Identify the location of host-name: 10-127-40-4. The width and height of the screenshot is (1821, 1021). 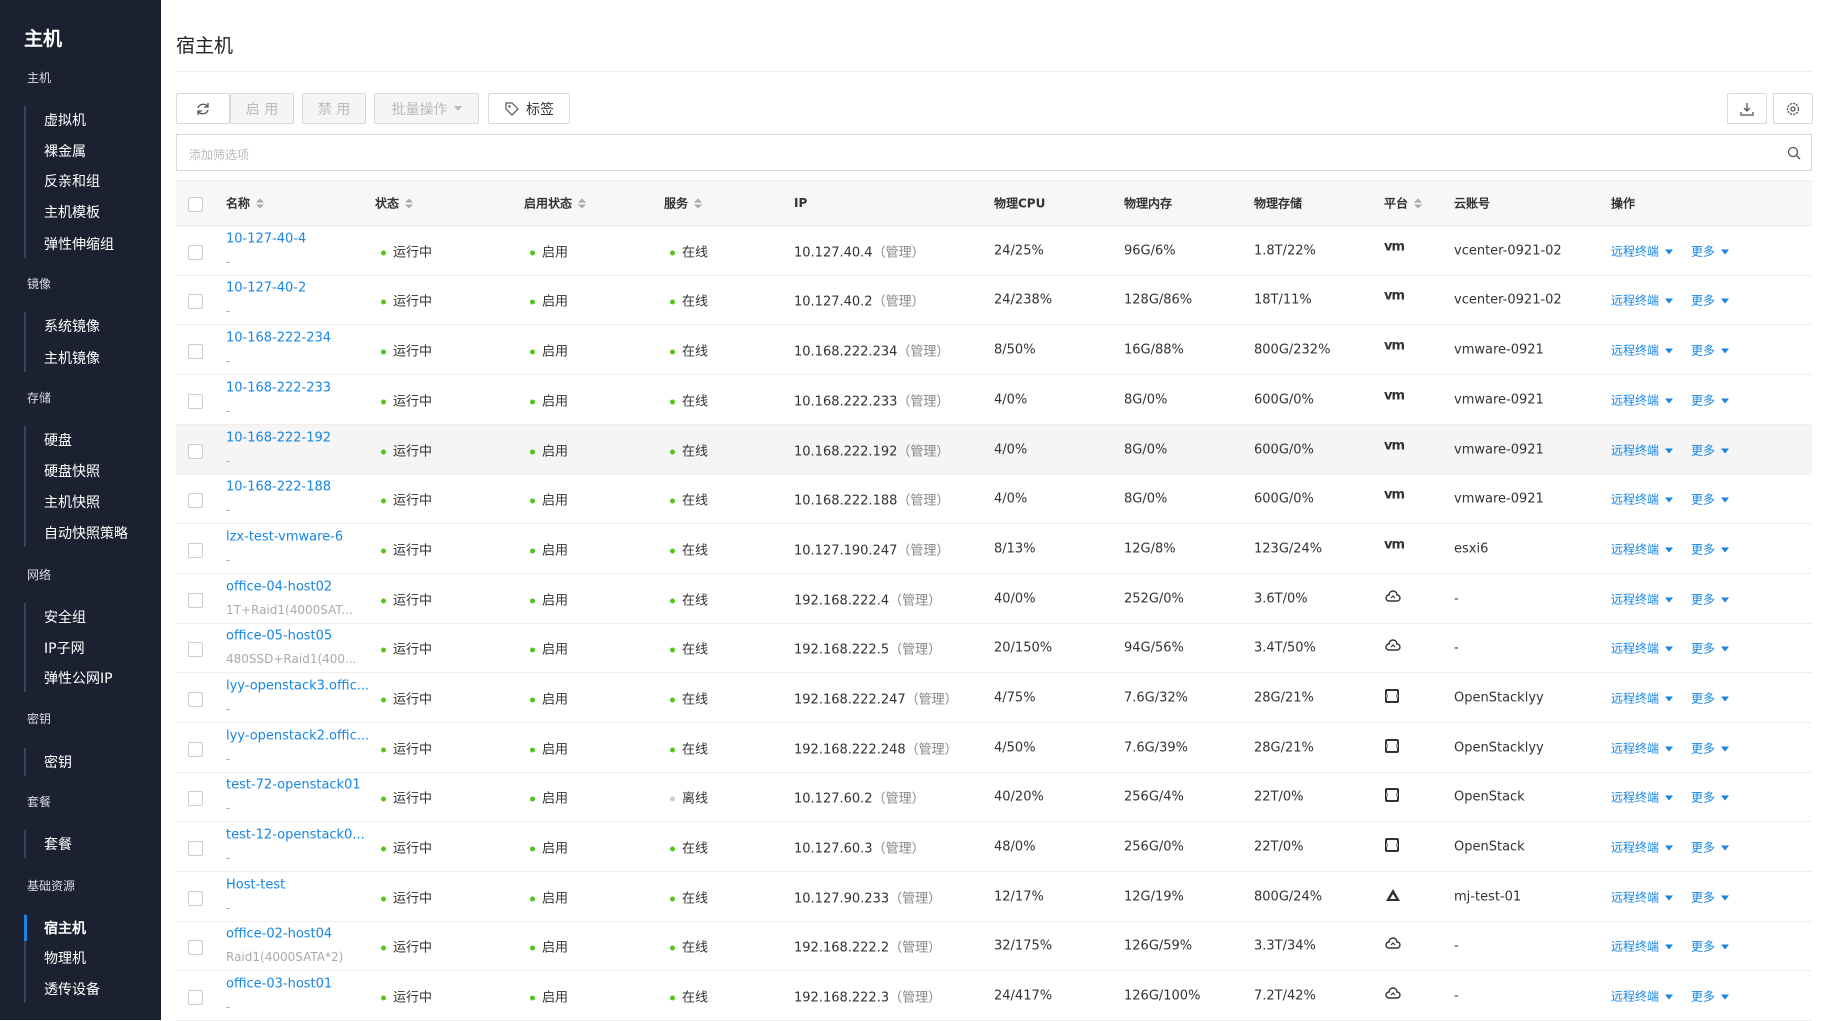
(266, 239).